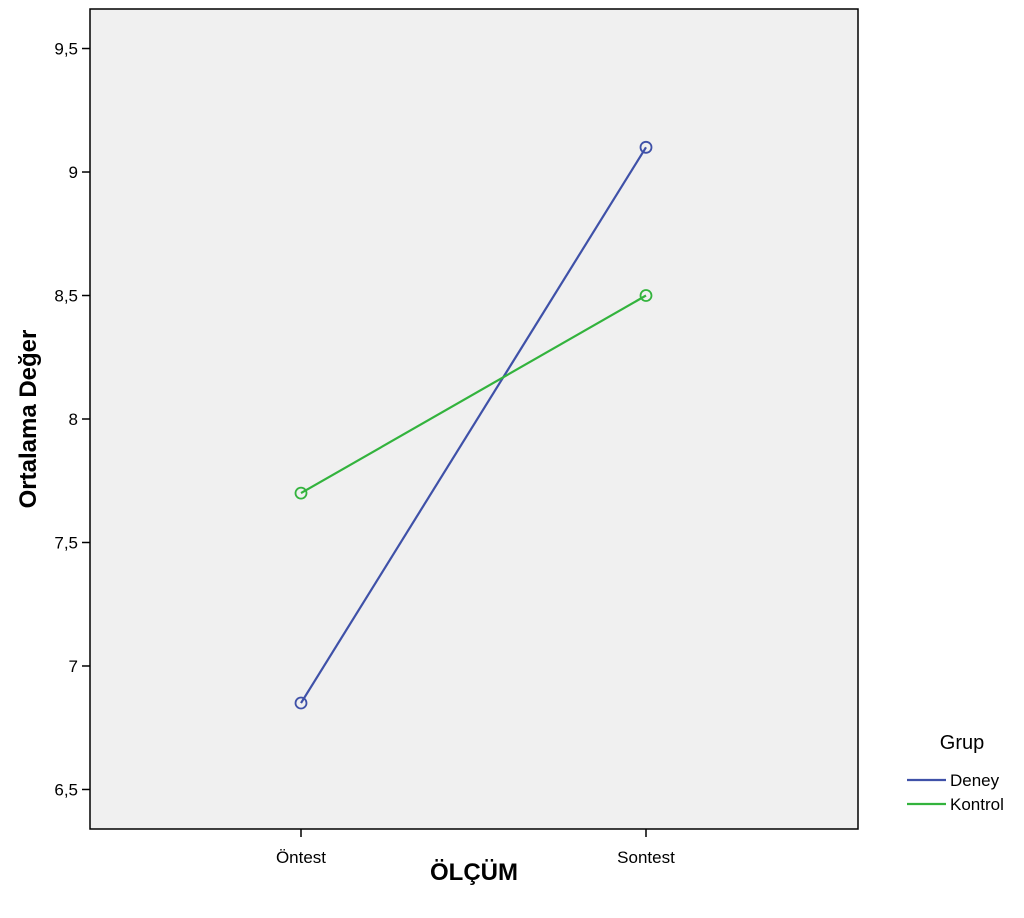 This screenshot has width=1024, height=918. What do you see at coordinates (73, 172) in the screenshot?
I see `y-tick-label: 9` at bounding box center [73, 172].